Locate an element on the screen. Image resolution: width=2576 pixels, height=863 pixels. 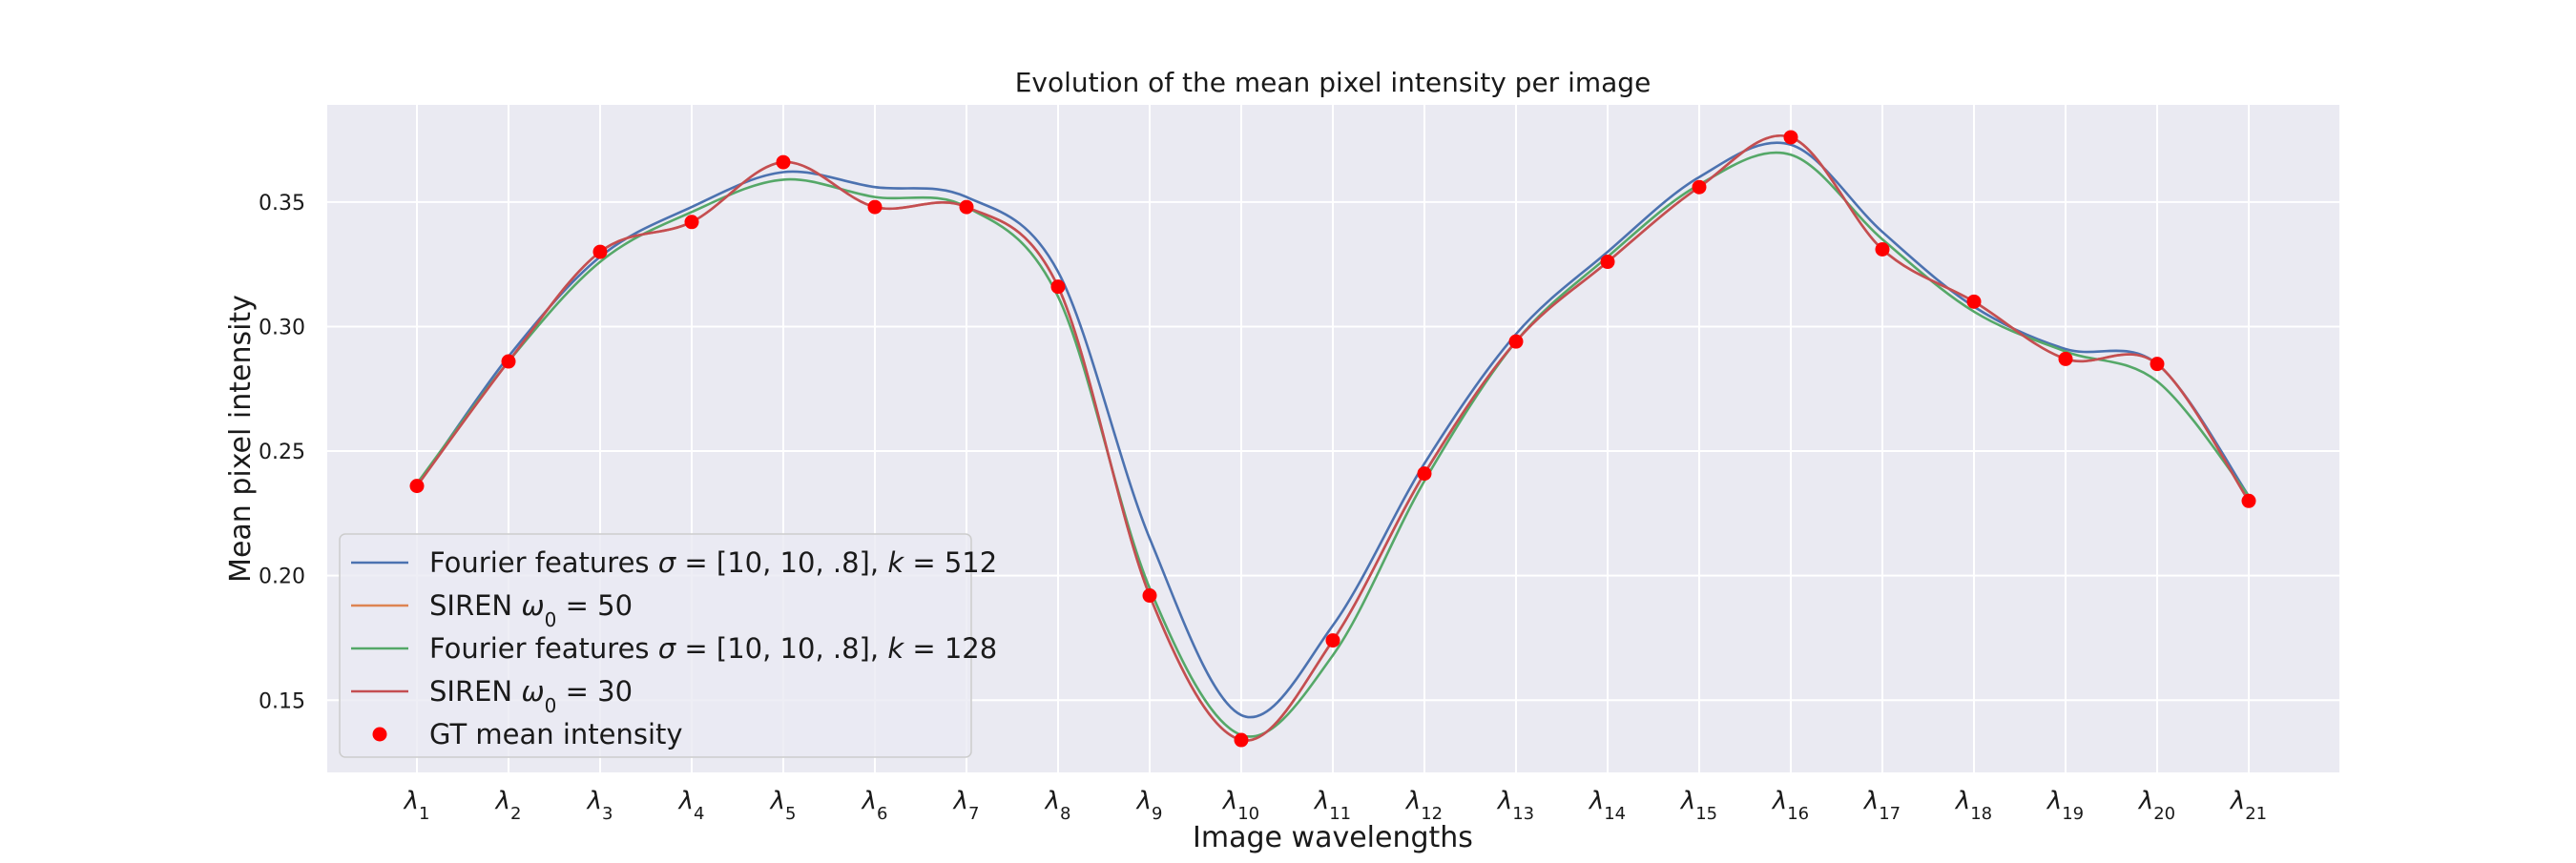
y-tick-label: 0.30 is located at coordinates (282, 327).